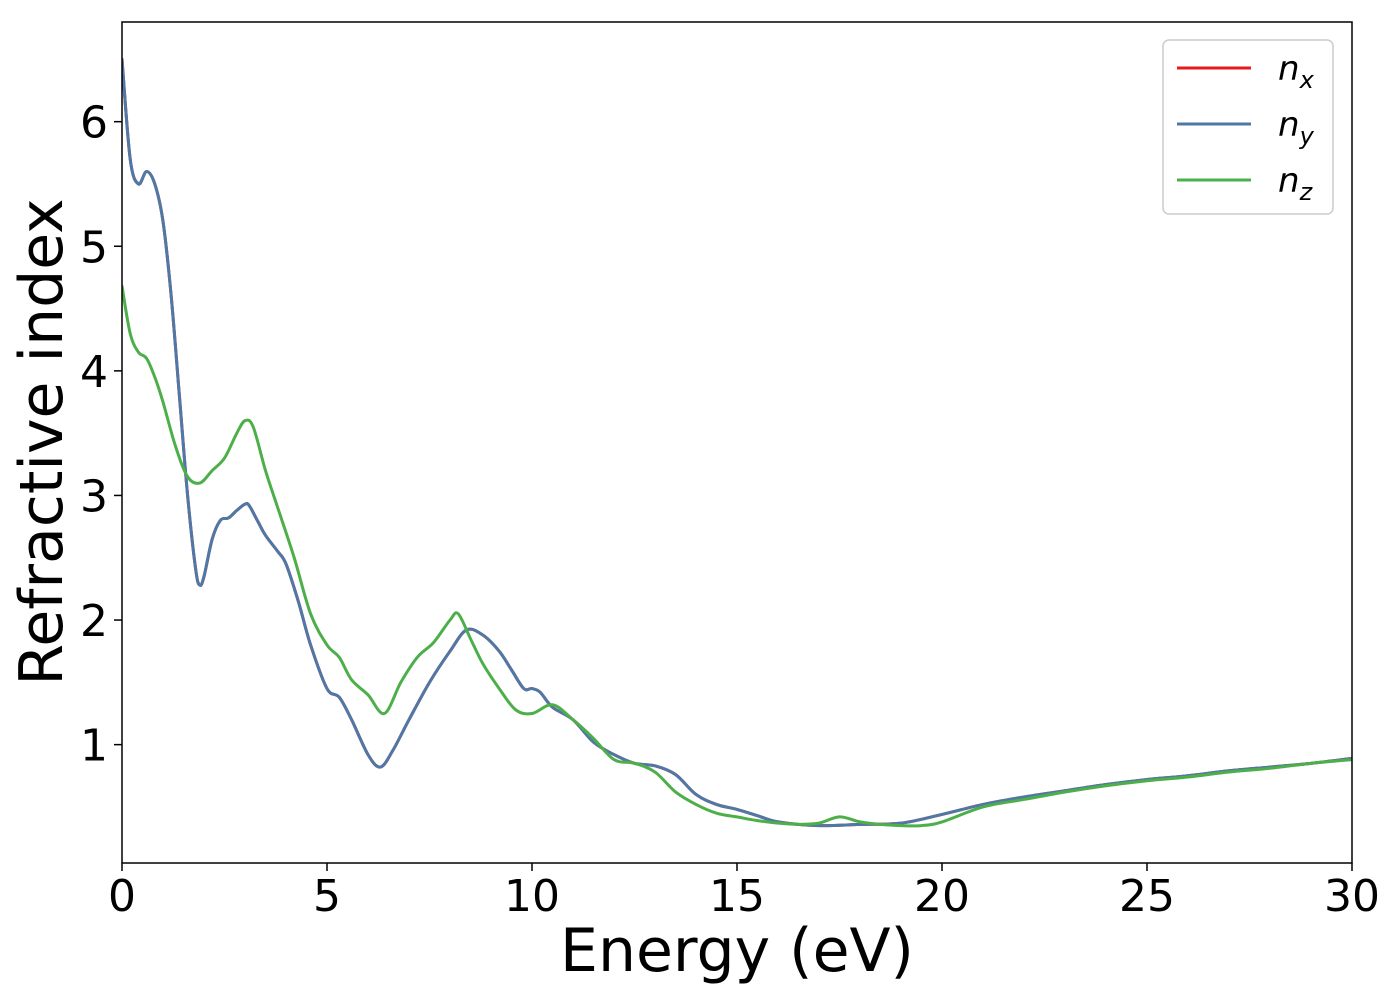 This screenshot has width=1400, height=1000. What do you see at coordinates (94, 746) in the screenshot?
I see `y-tick-label: 1` at bounding box center [94, 746].